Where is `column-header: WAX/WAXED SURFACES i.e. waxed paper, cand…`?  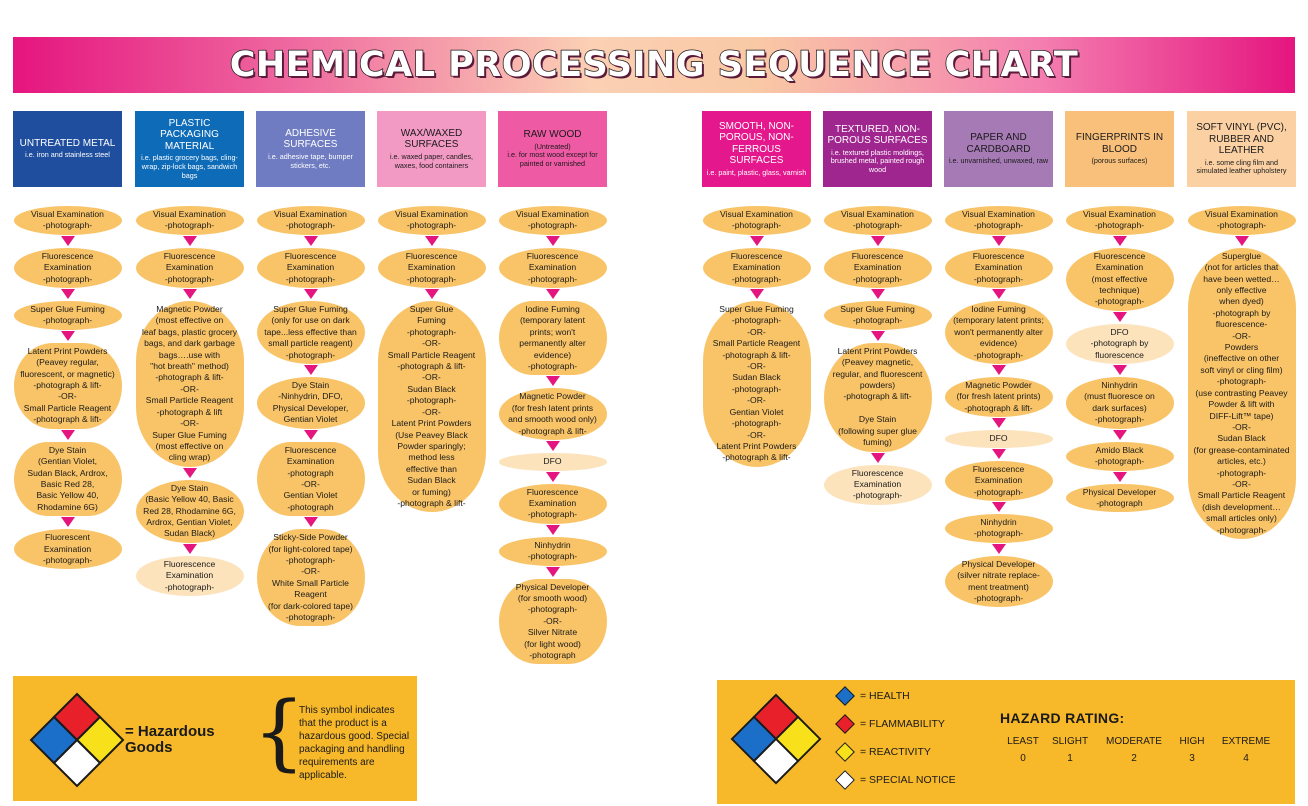
column-header: WAX/WAXED SURFACES i.e. waxed paper, cand… is located at coordinates (431, 149).